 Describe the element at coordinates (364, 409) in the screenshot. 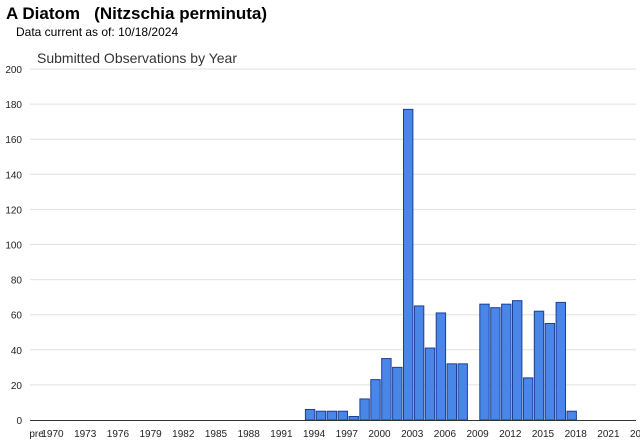

I see `bar-1999` at that location.